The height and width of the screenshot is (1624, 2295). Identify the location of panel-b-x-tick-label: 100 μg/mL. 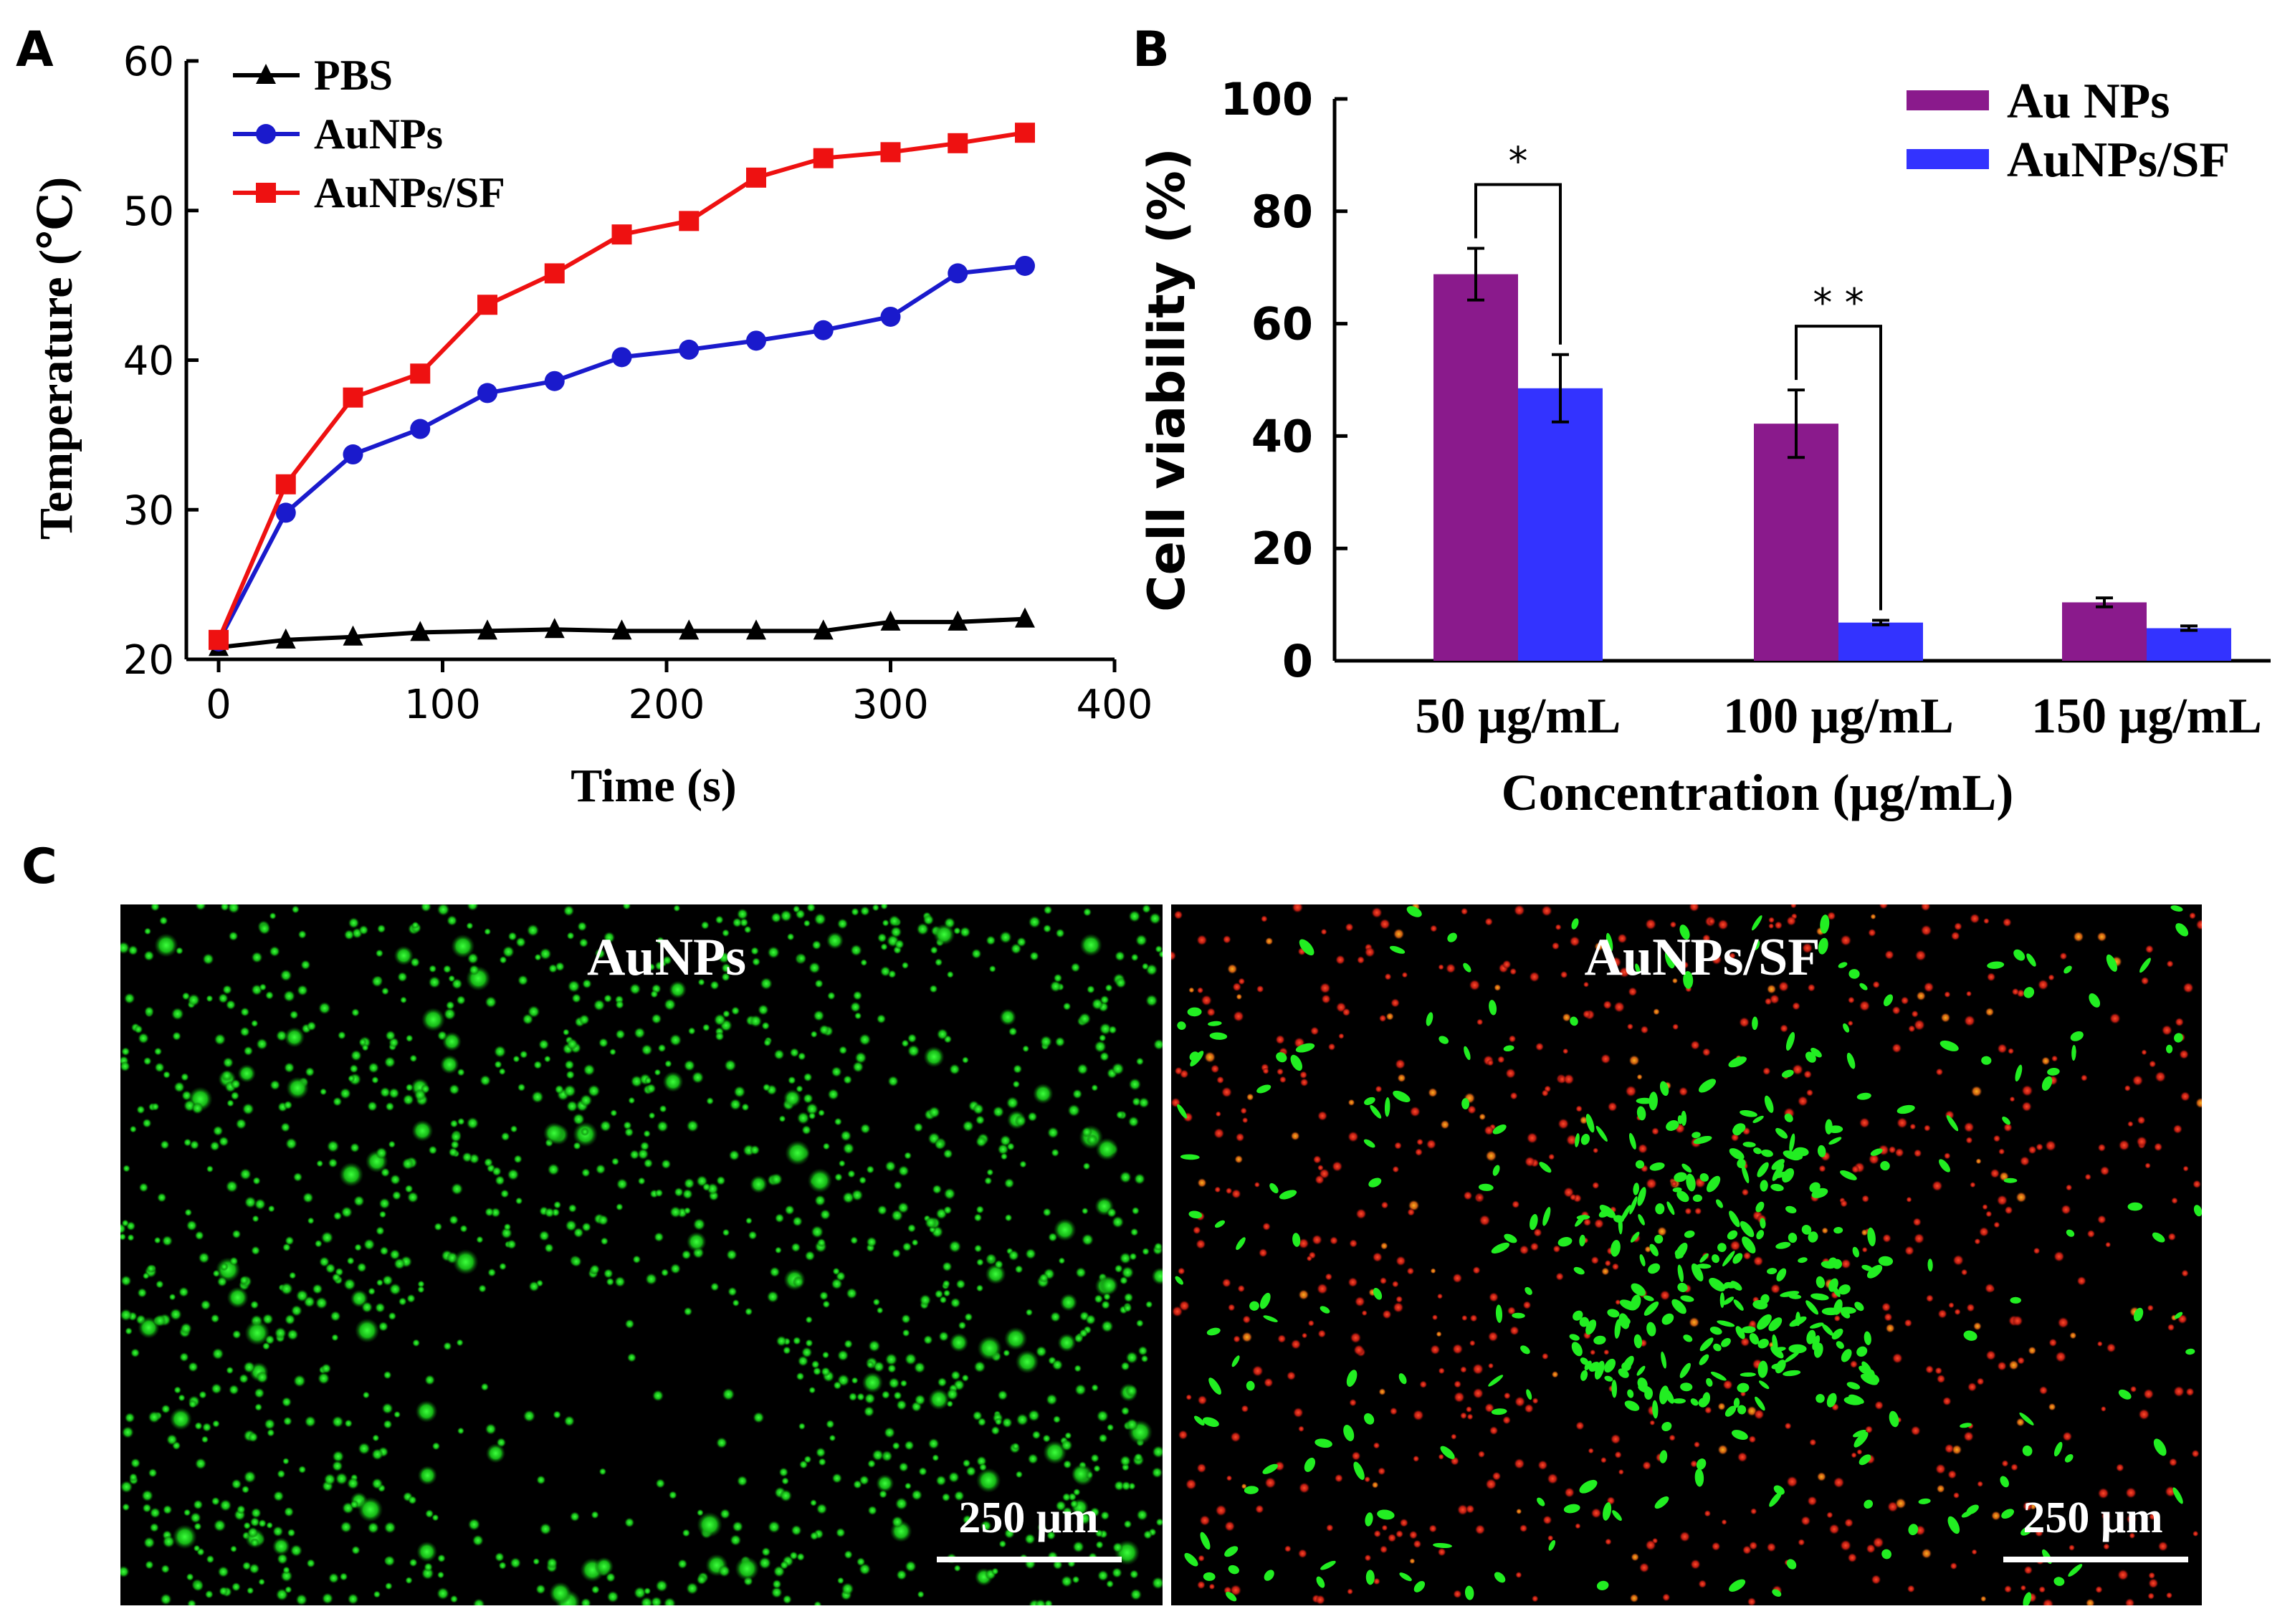
(1838, 716).